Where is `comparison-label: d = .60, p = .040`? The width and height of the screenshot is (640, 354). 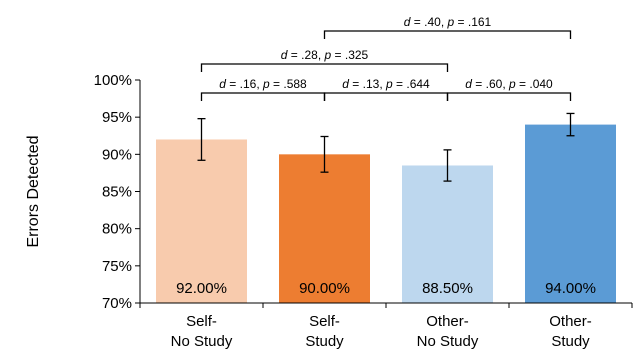 comparison-label: d = .60, p = .040 is located at coordinates (509, 84).